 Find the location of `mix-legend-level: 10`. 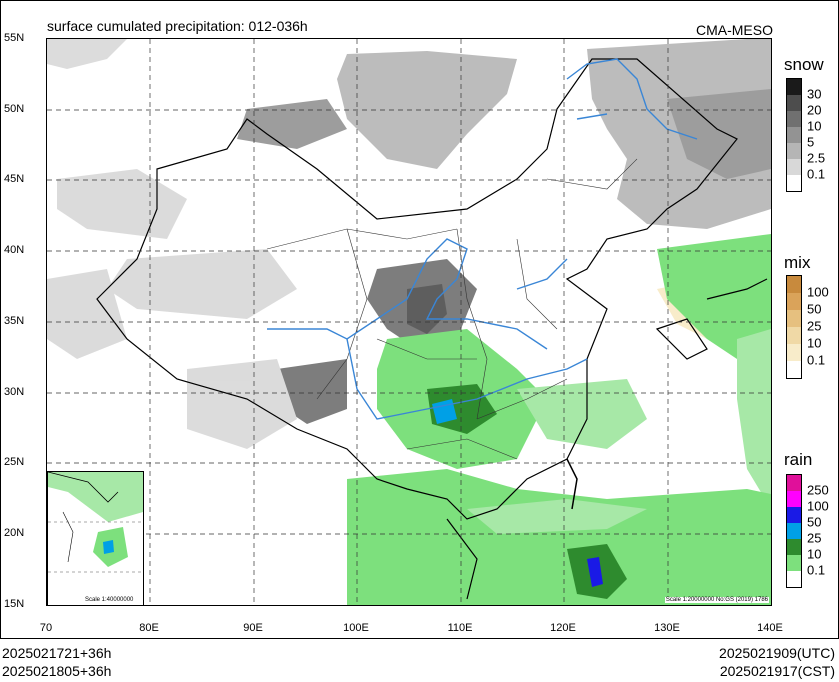

mix-legend-level: 10 is located at coordinates (814, 343).